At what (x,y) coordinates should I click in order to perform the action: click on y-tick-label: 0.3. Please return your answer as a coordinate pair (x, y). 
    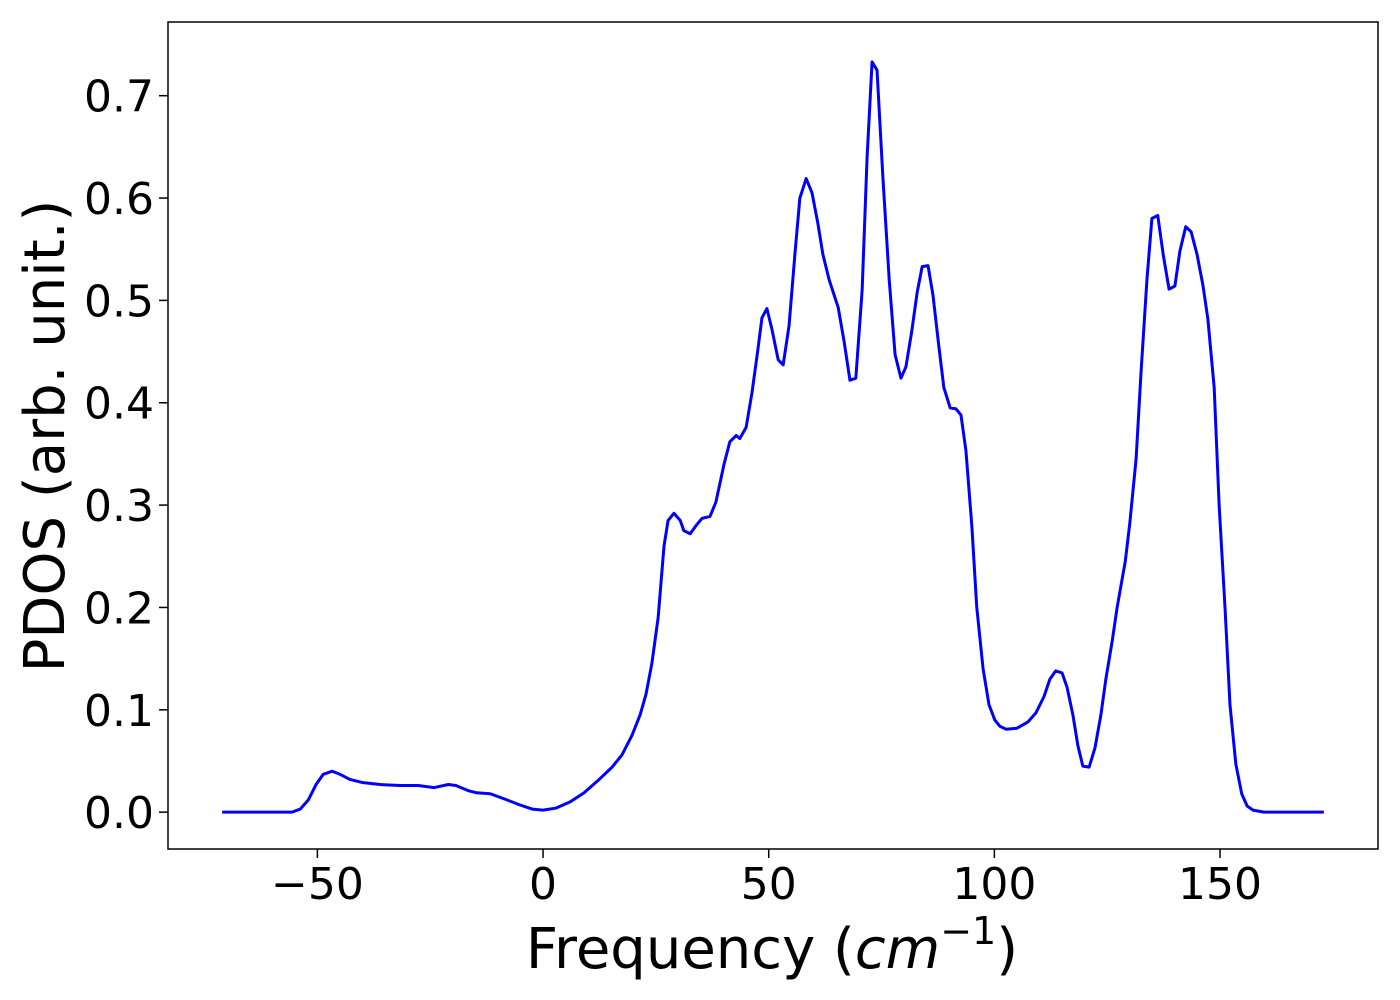
    Looking at the image, I should click on (119, 506).